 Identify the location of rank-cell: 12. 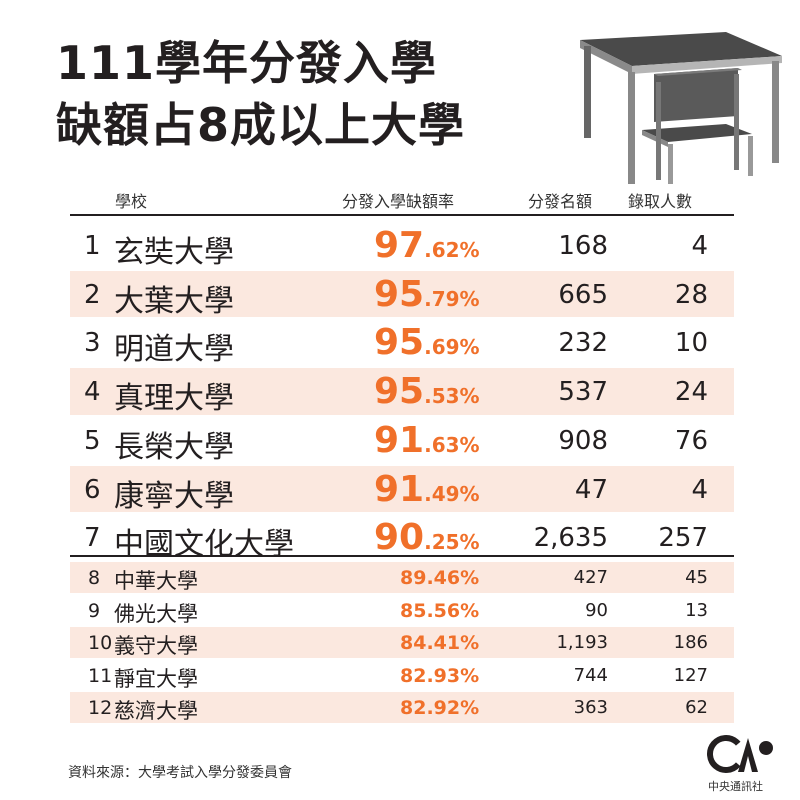
(100, 708).